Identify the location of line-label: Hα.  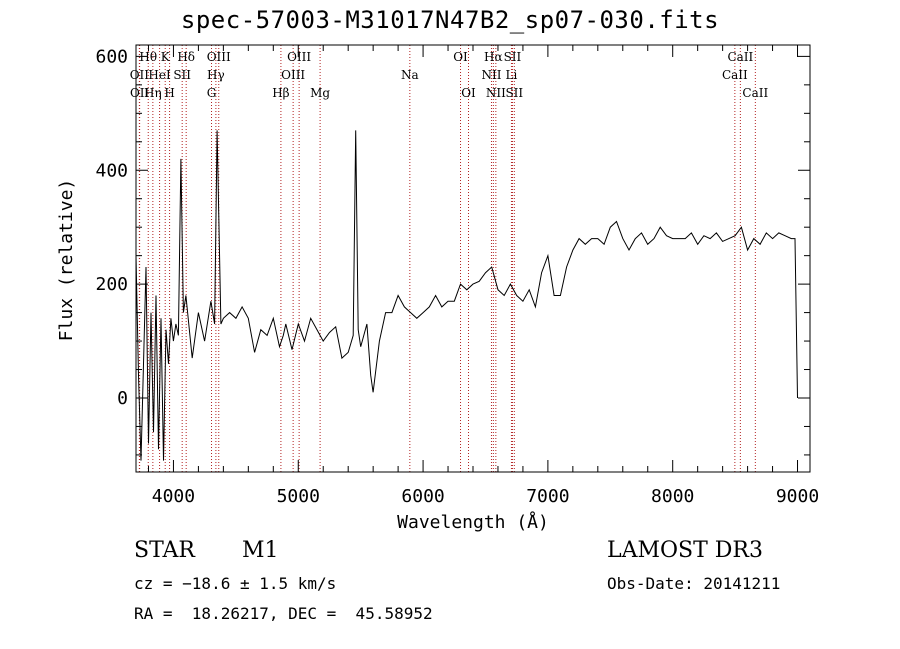
(493, 57).